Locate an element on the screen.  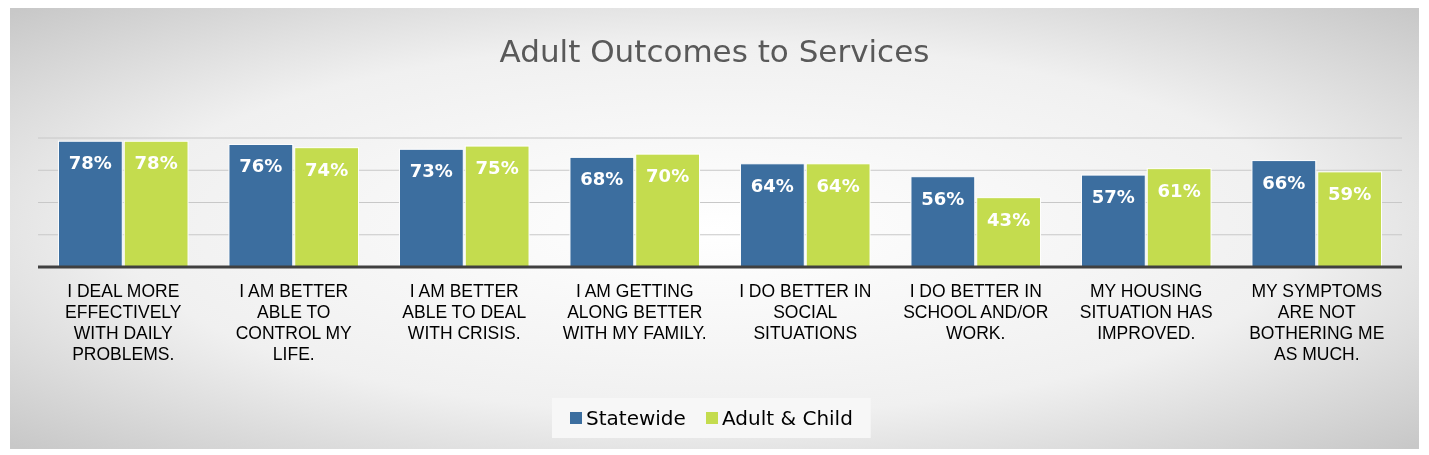
data-label: 59% is located at coordinates (1350, 193).